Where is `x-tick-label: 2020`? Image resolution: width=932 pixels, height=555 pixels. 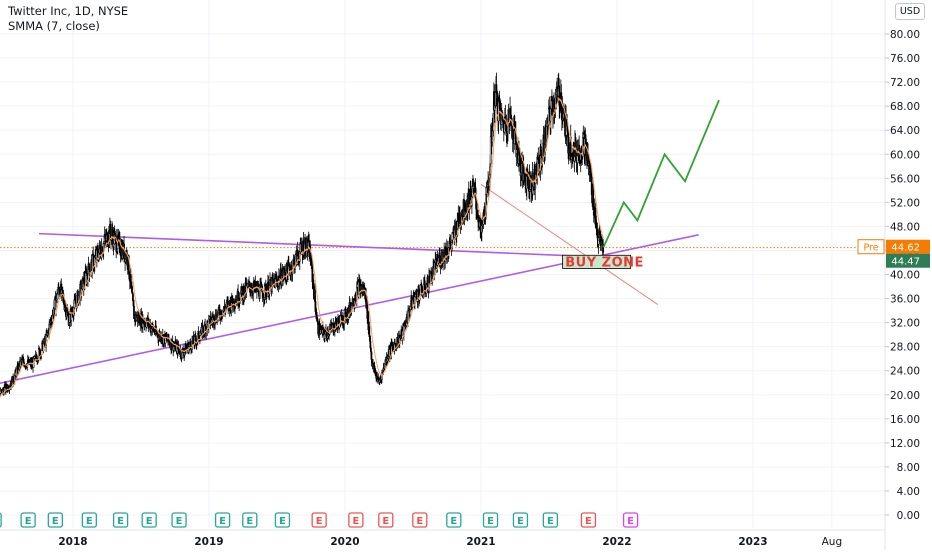 x-tick-label: 2020 is located at coordinates (344, 542).